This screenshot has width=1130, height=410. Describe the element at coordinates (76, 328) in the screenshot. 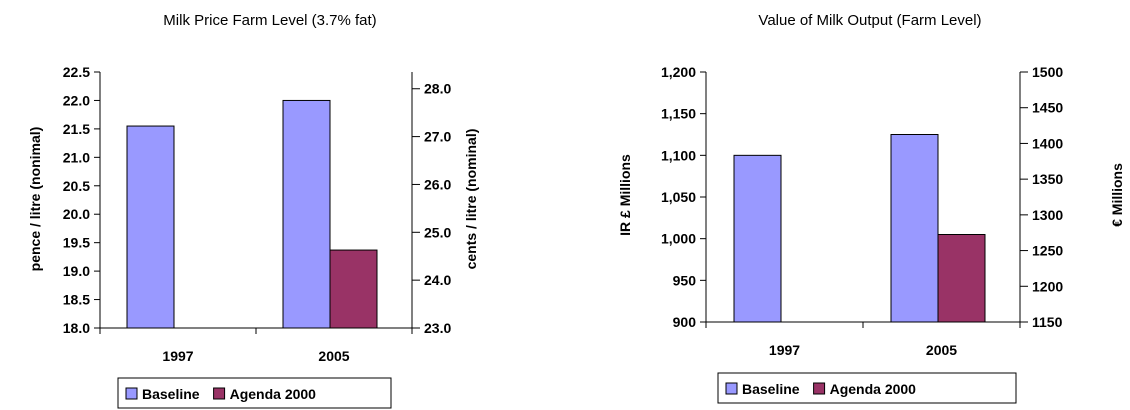

I see `y-tick-label: 18.0` at that location.